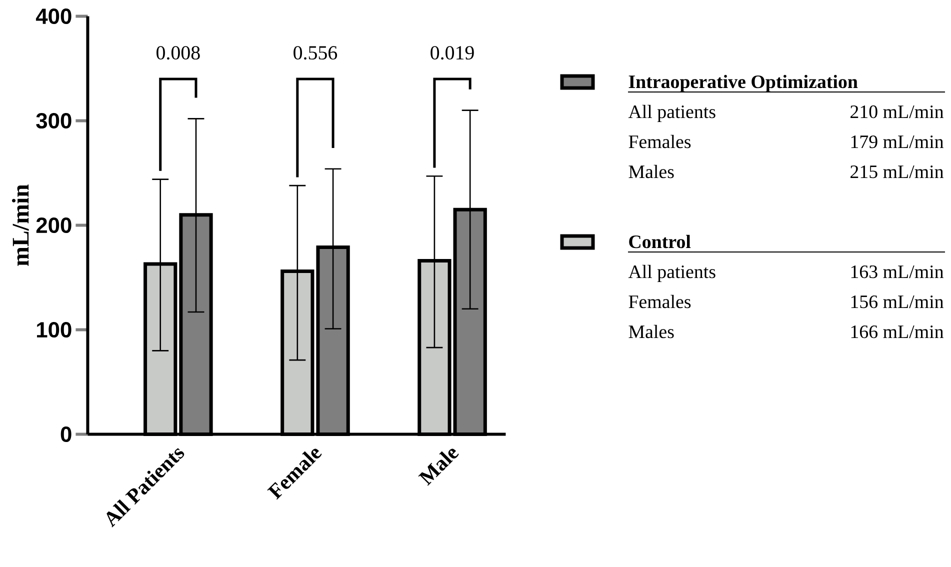  I want to click on y-axis-title: mL/min, so click(20, 225).